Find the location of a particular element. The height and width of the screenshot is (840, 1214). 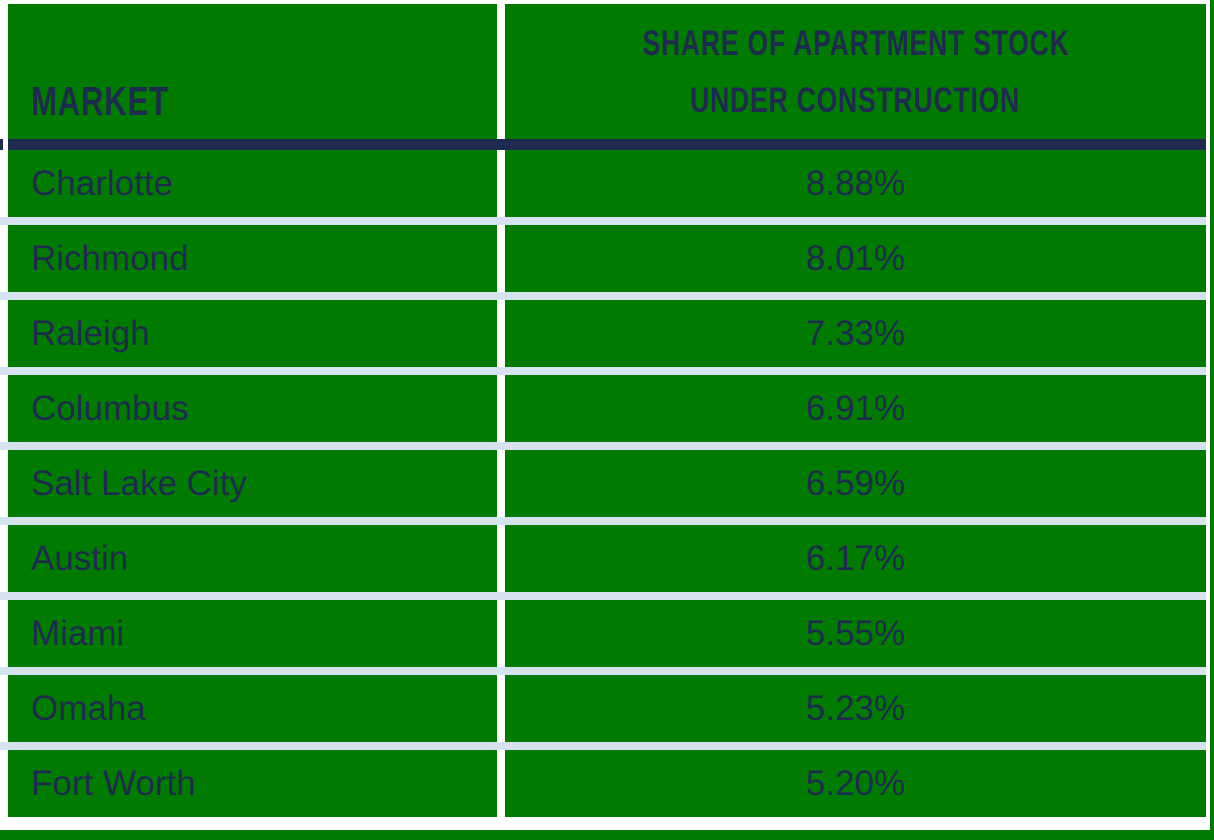

share-value: 8.01% is located at coordinates (855, 258).